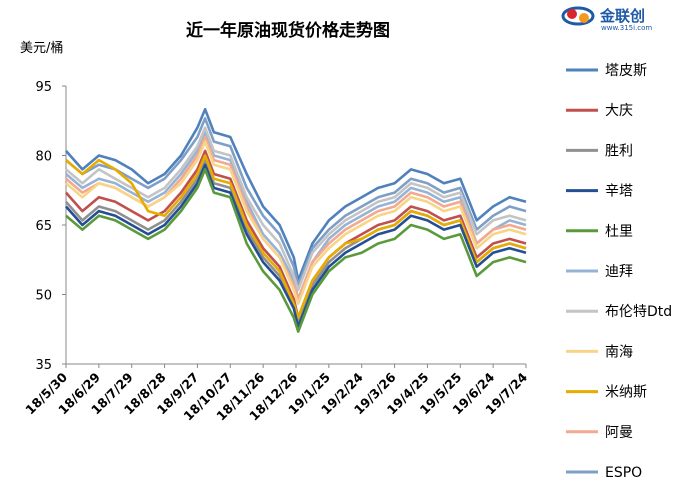  Describe the element at coordinates (578, 16) in the screenshot. I see `logo-mark-icon` at that location.